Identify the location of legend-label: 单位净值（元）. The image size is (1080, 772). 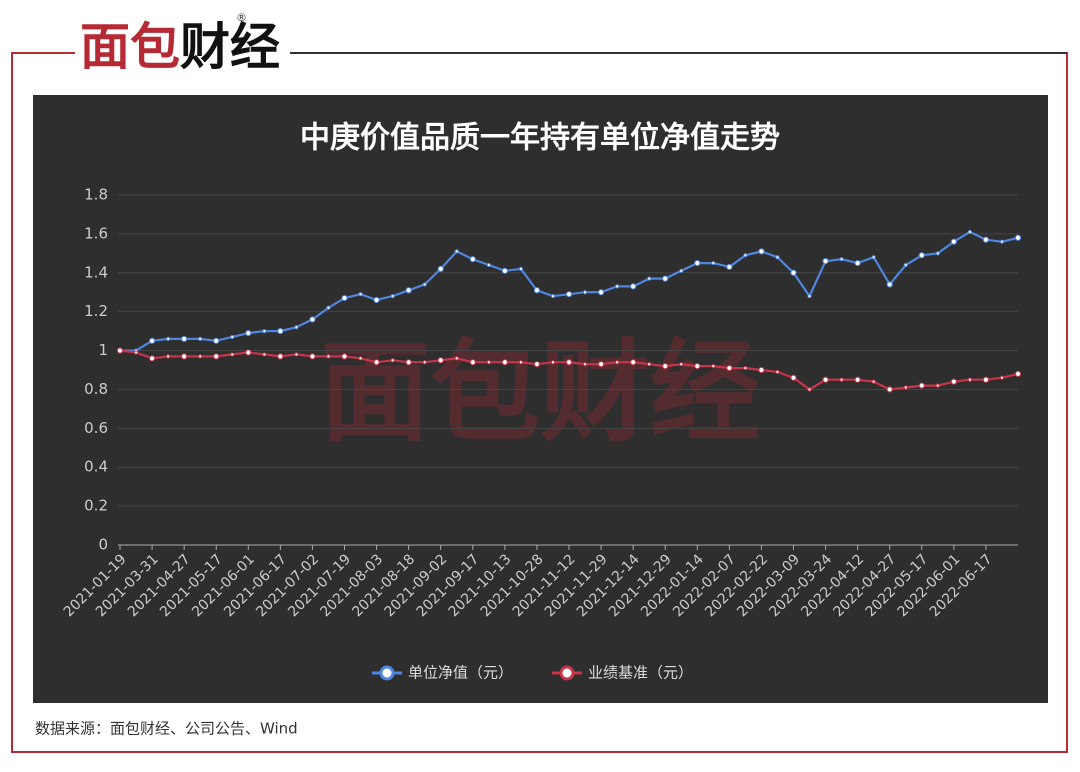
(460, 673).